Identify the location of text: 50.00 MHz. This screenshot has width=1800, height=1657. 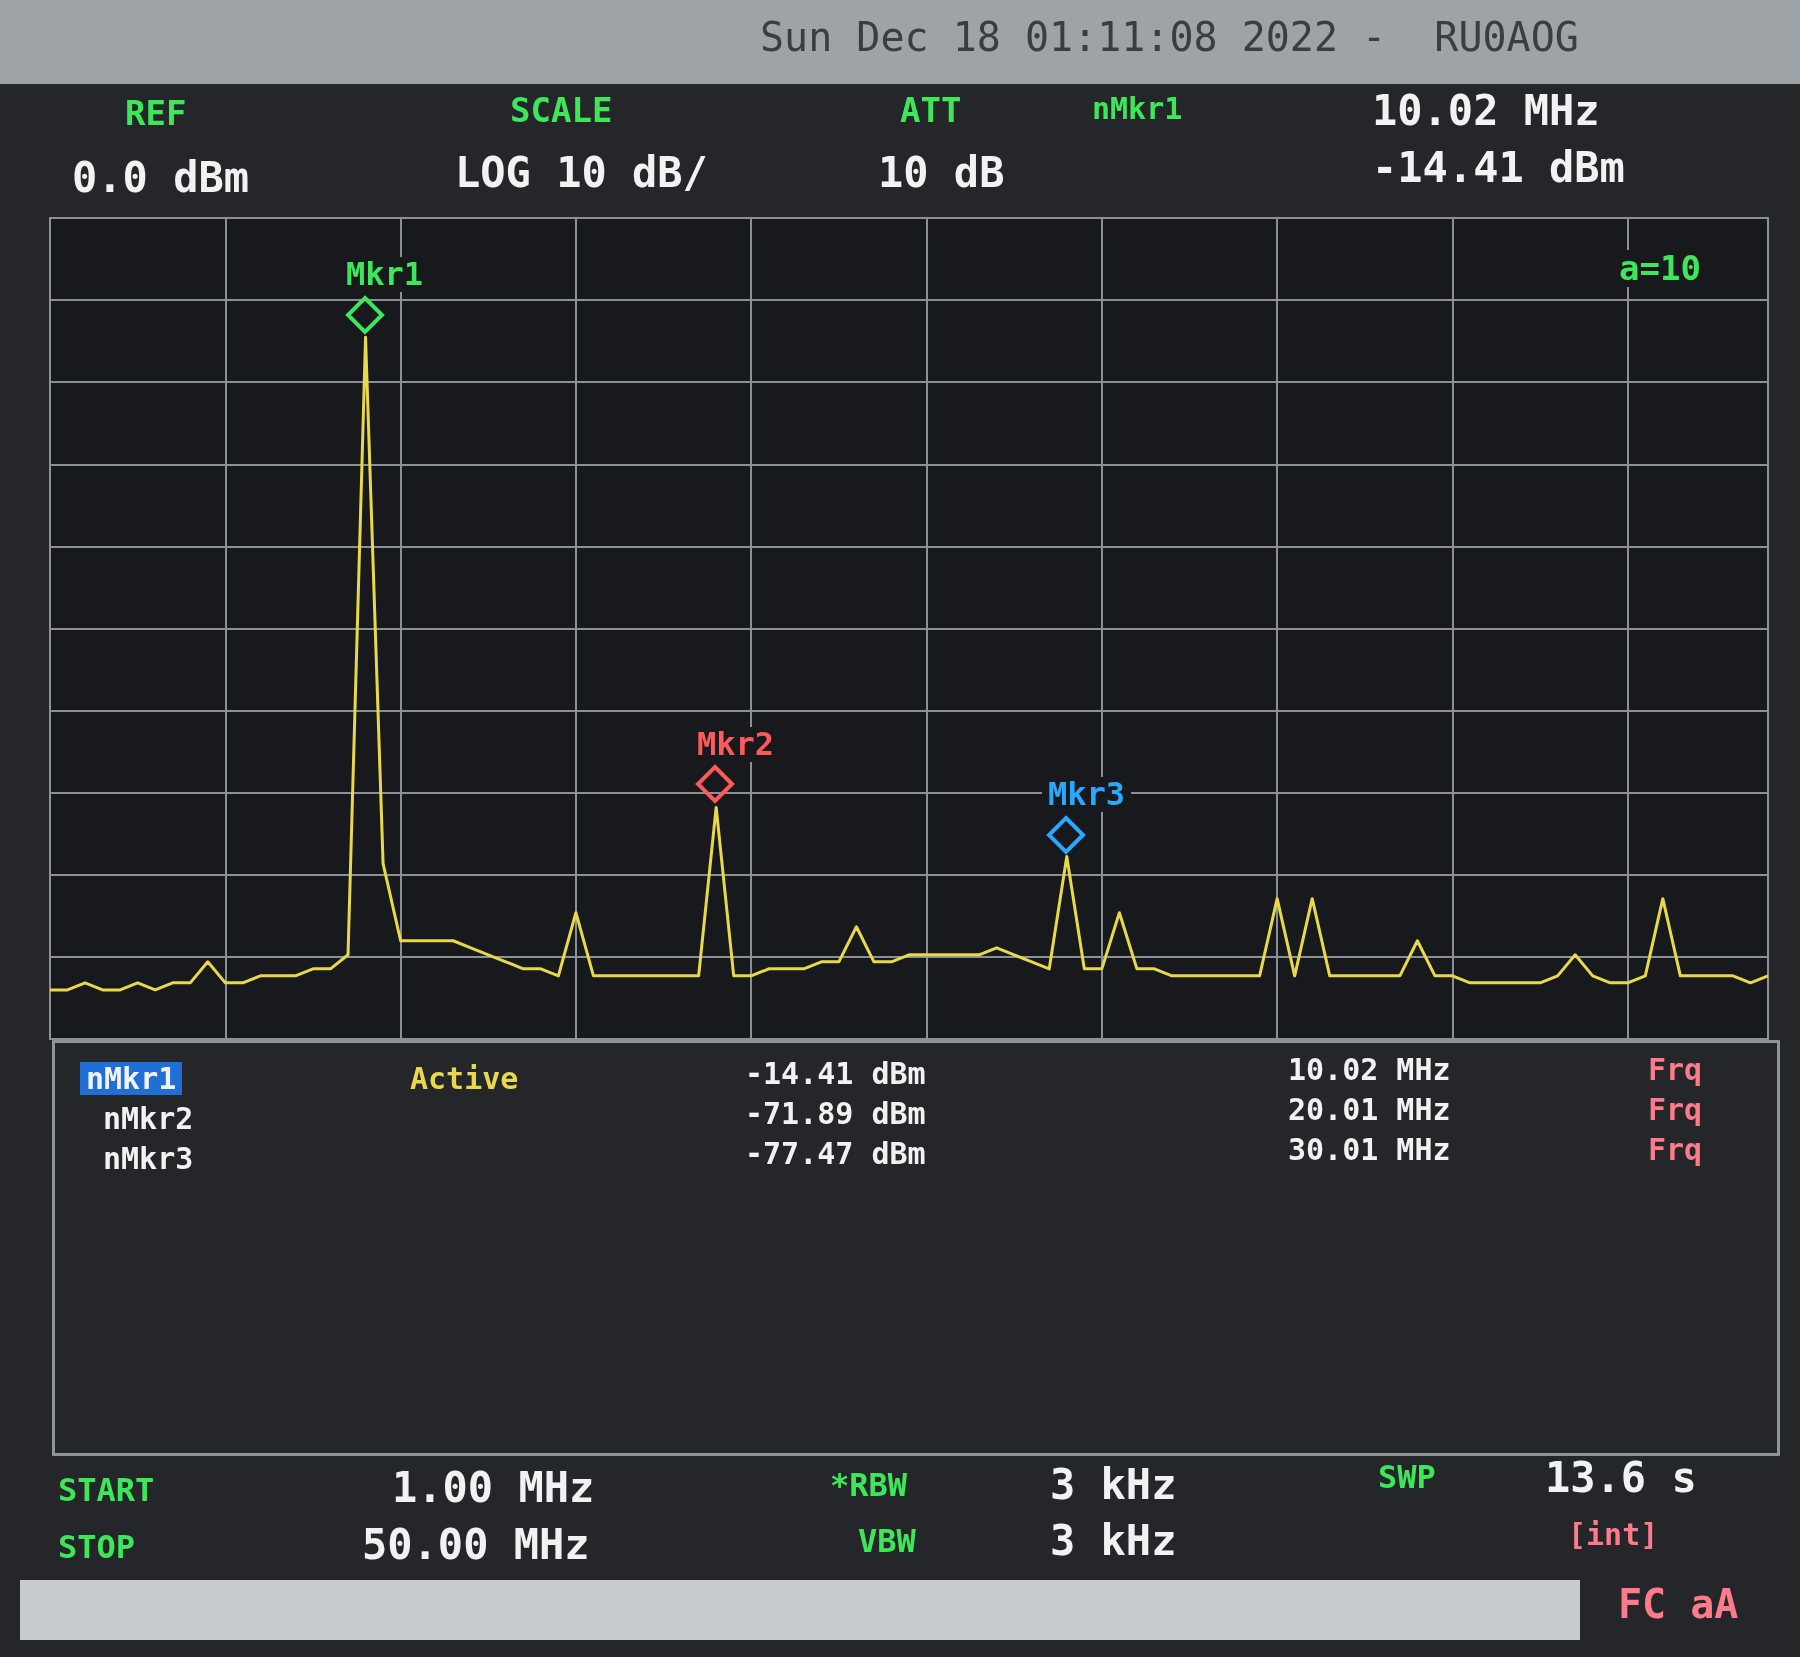
(476, 1544).